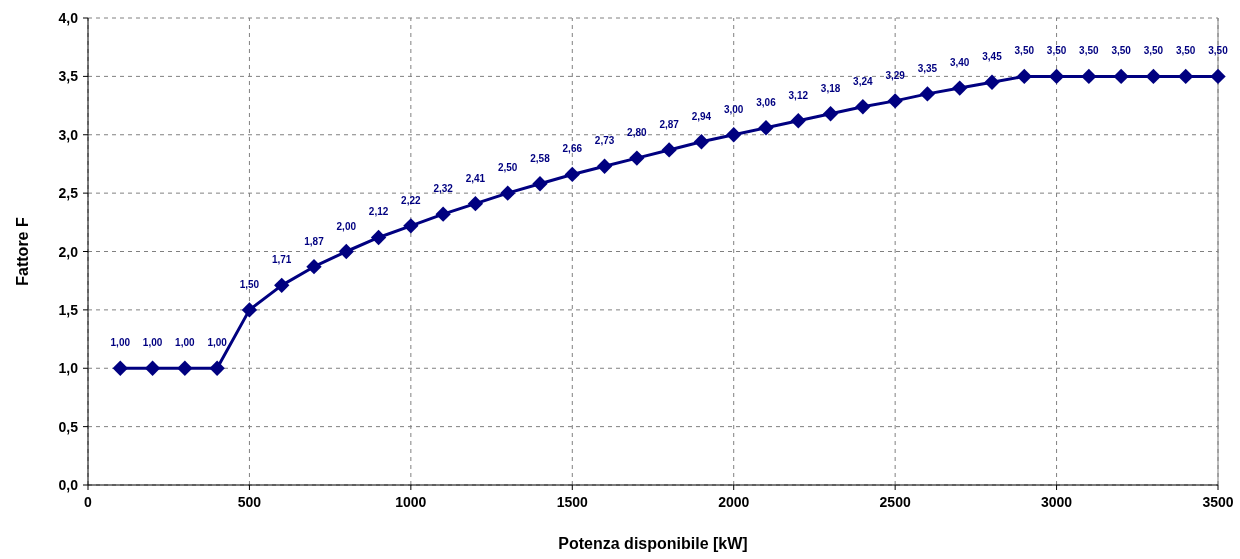 This screenshot has height=559, width=1240. Describe the element at coordinates (68, 309) in the screenshot. I see `y-tick-label: 1,5` at that location.